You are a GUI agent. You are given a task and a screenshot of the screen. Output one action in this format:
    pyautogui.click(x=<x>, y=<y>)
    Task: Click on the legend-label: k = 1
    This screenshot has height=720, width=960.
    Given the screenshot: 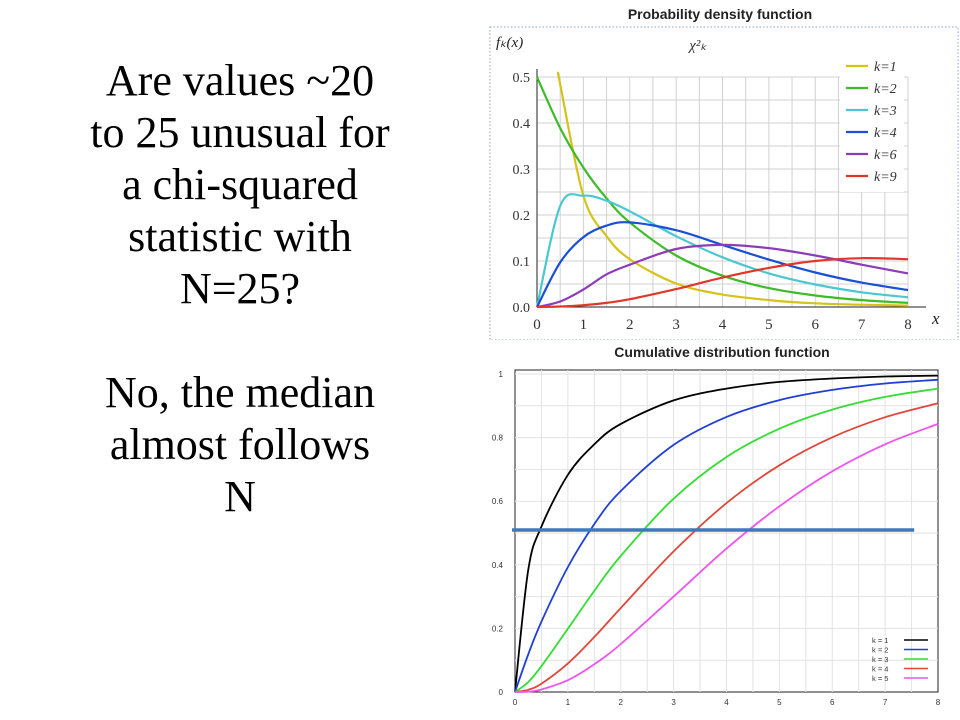 What is the action you would take?
    pyautogui.click(x=880, y=640)
    